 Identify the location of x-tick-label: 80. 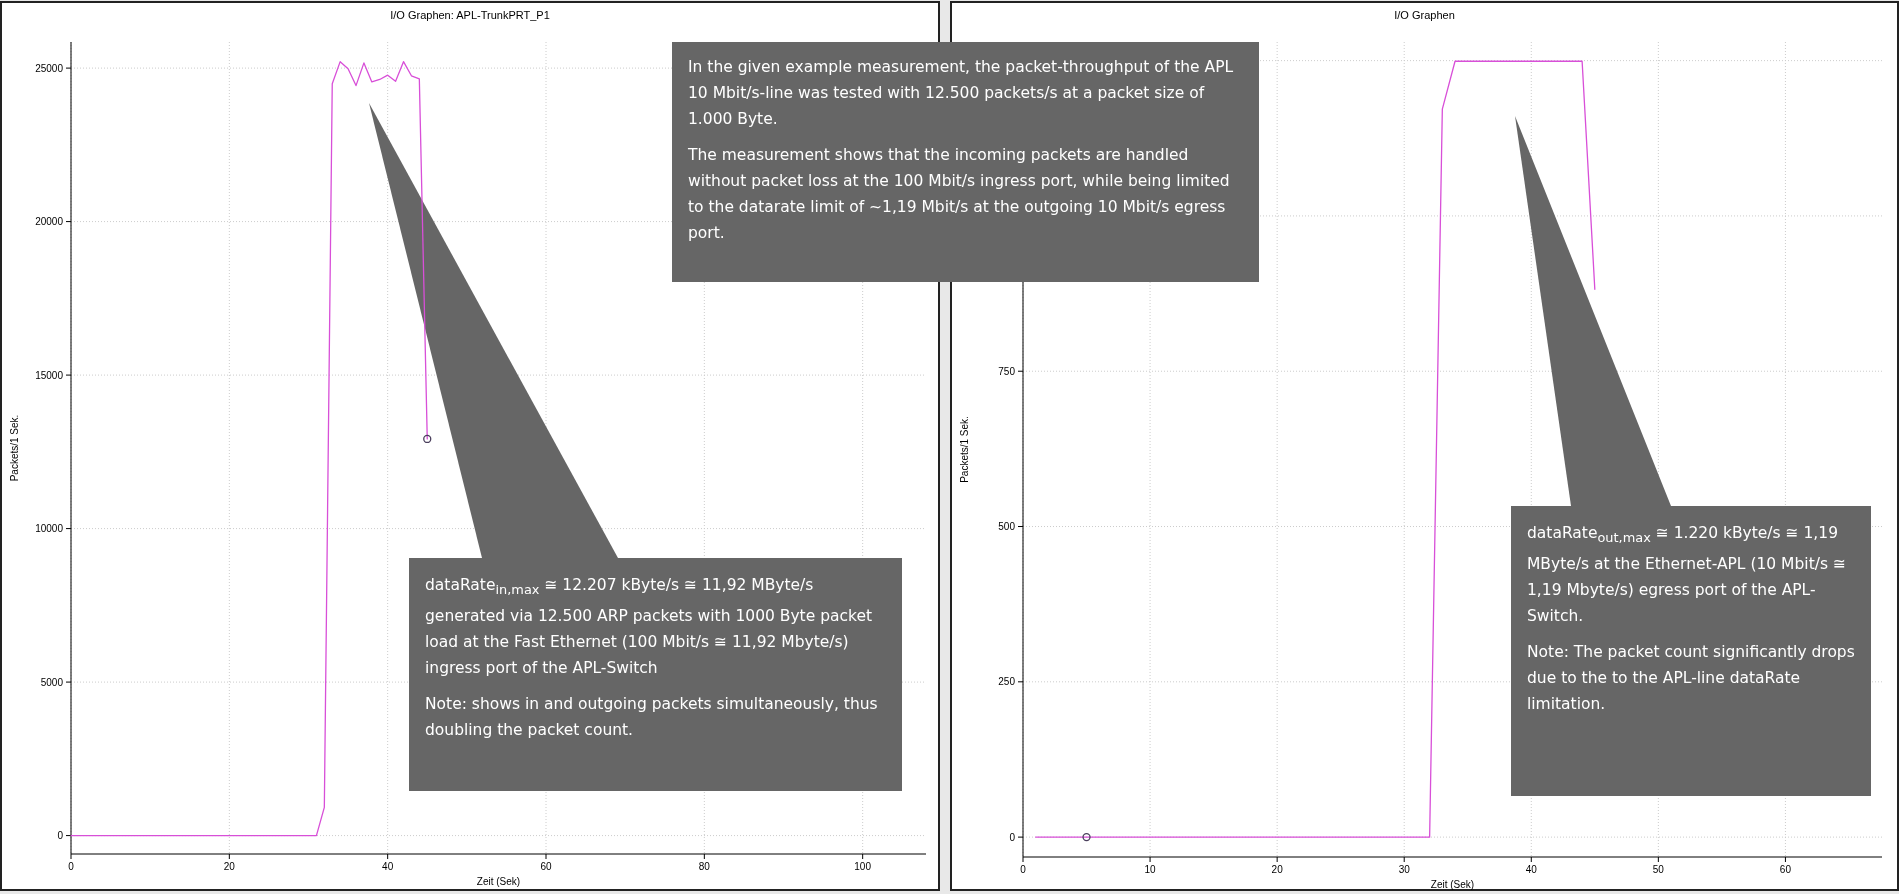
(704, 866).